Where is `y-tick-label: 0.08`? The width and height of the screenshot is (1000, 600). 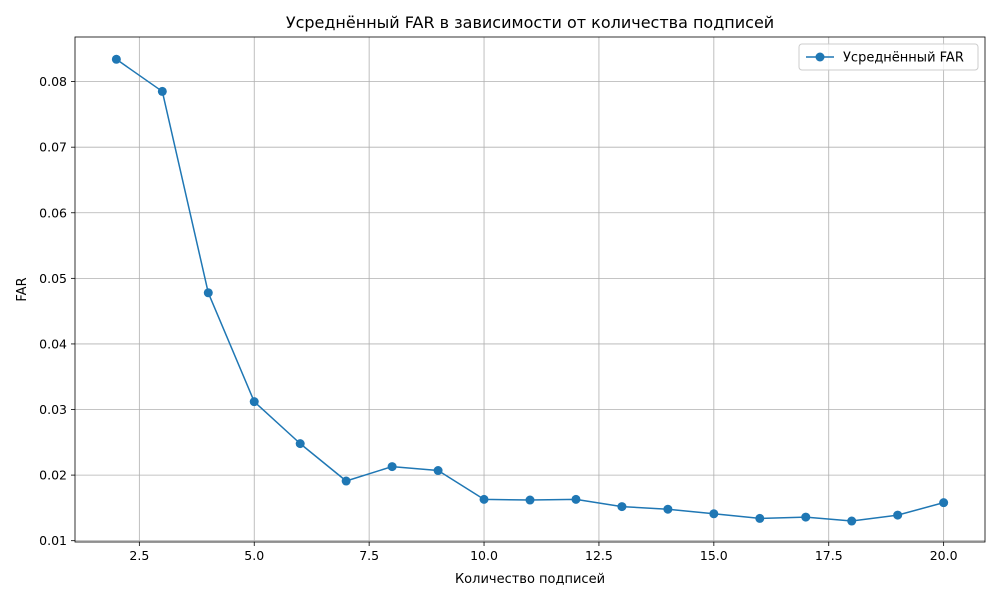
y-tick-label: 0.08 is located at coordinates (53, 81).